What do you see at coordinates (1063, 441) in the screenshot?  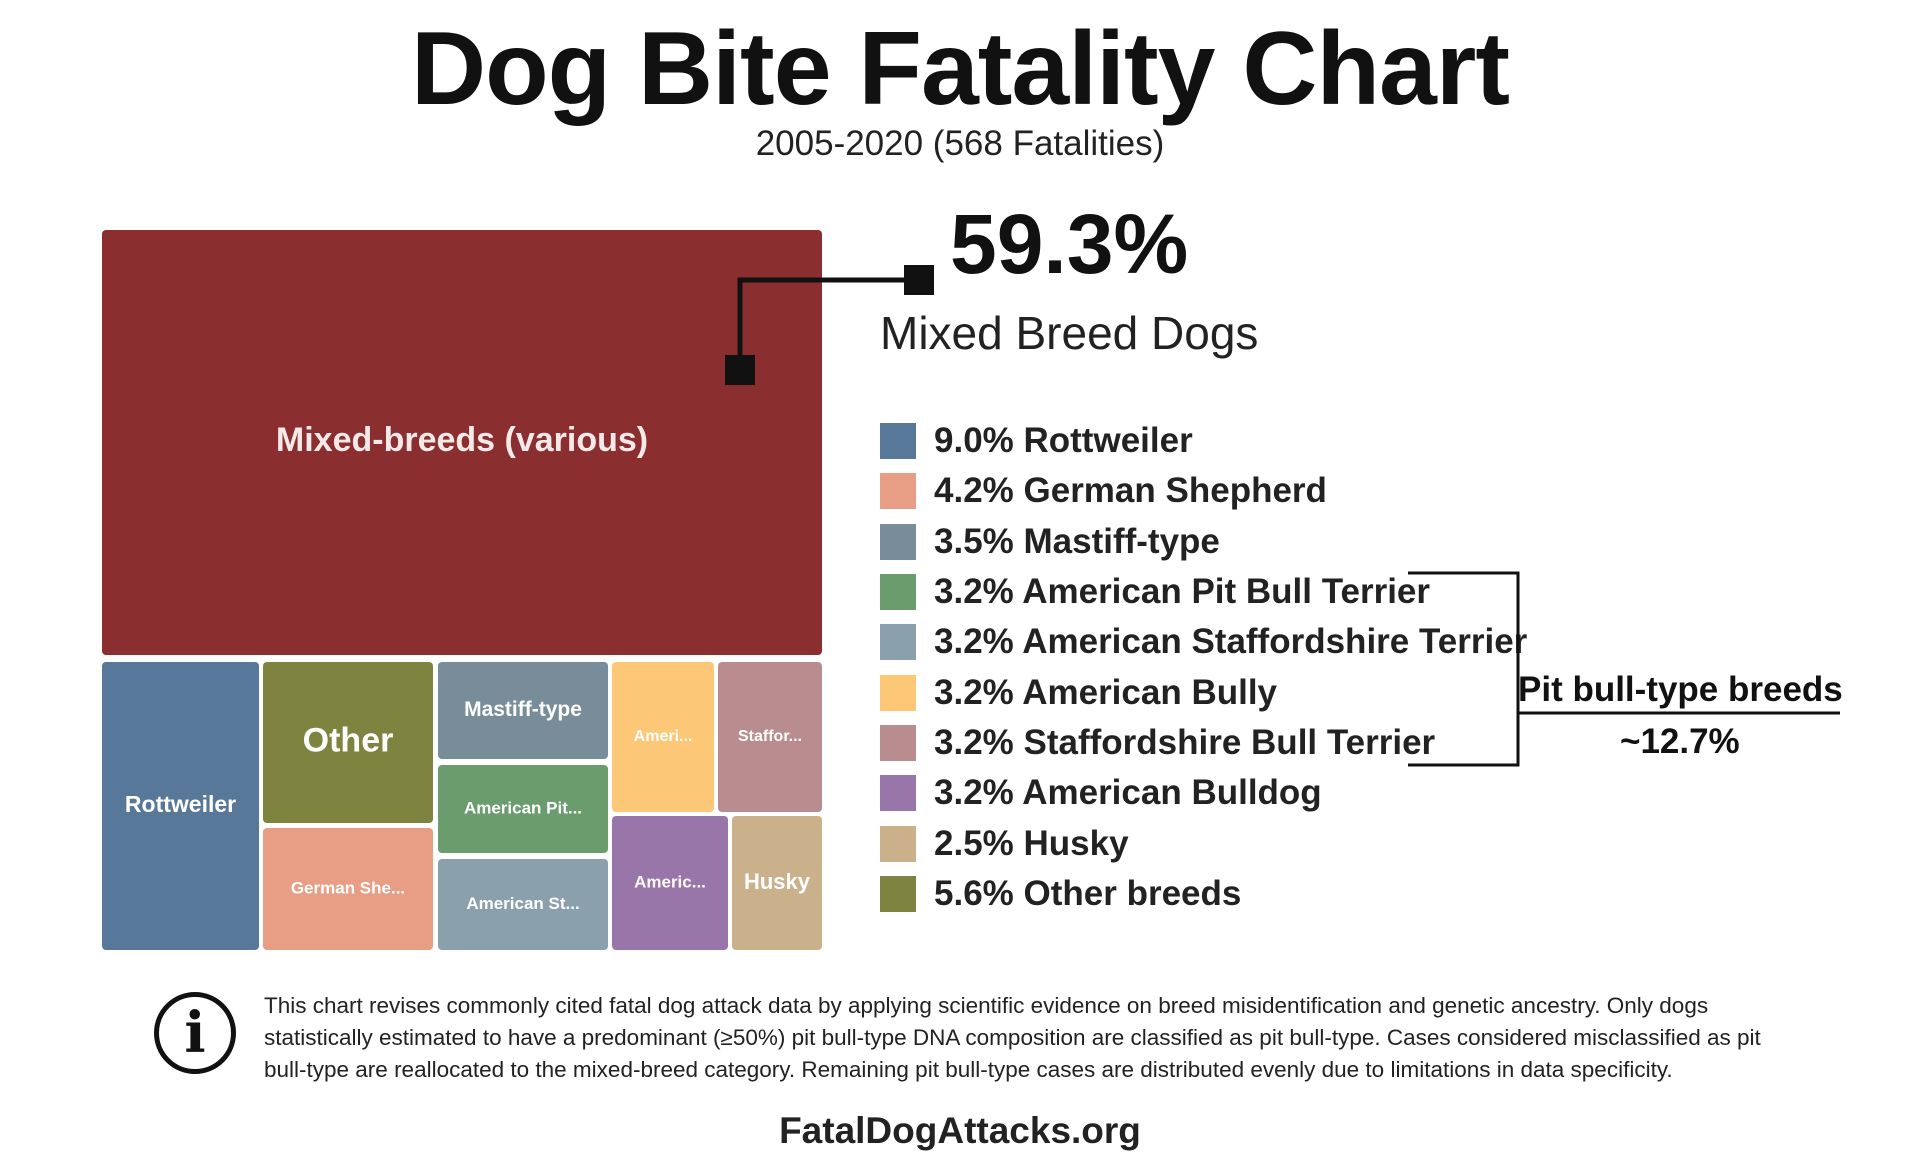 I see `legend-label: 9.0% Rottweiler` at bounding box center [1063, 441].